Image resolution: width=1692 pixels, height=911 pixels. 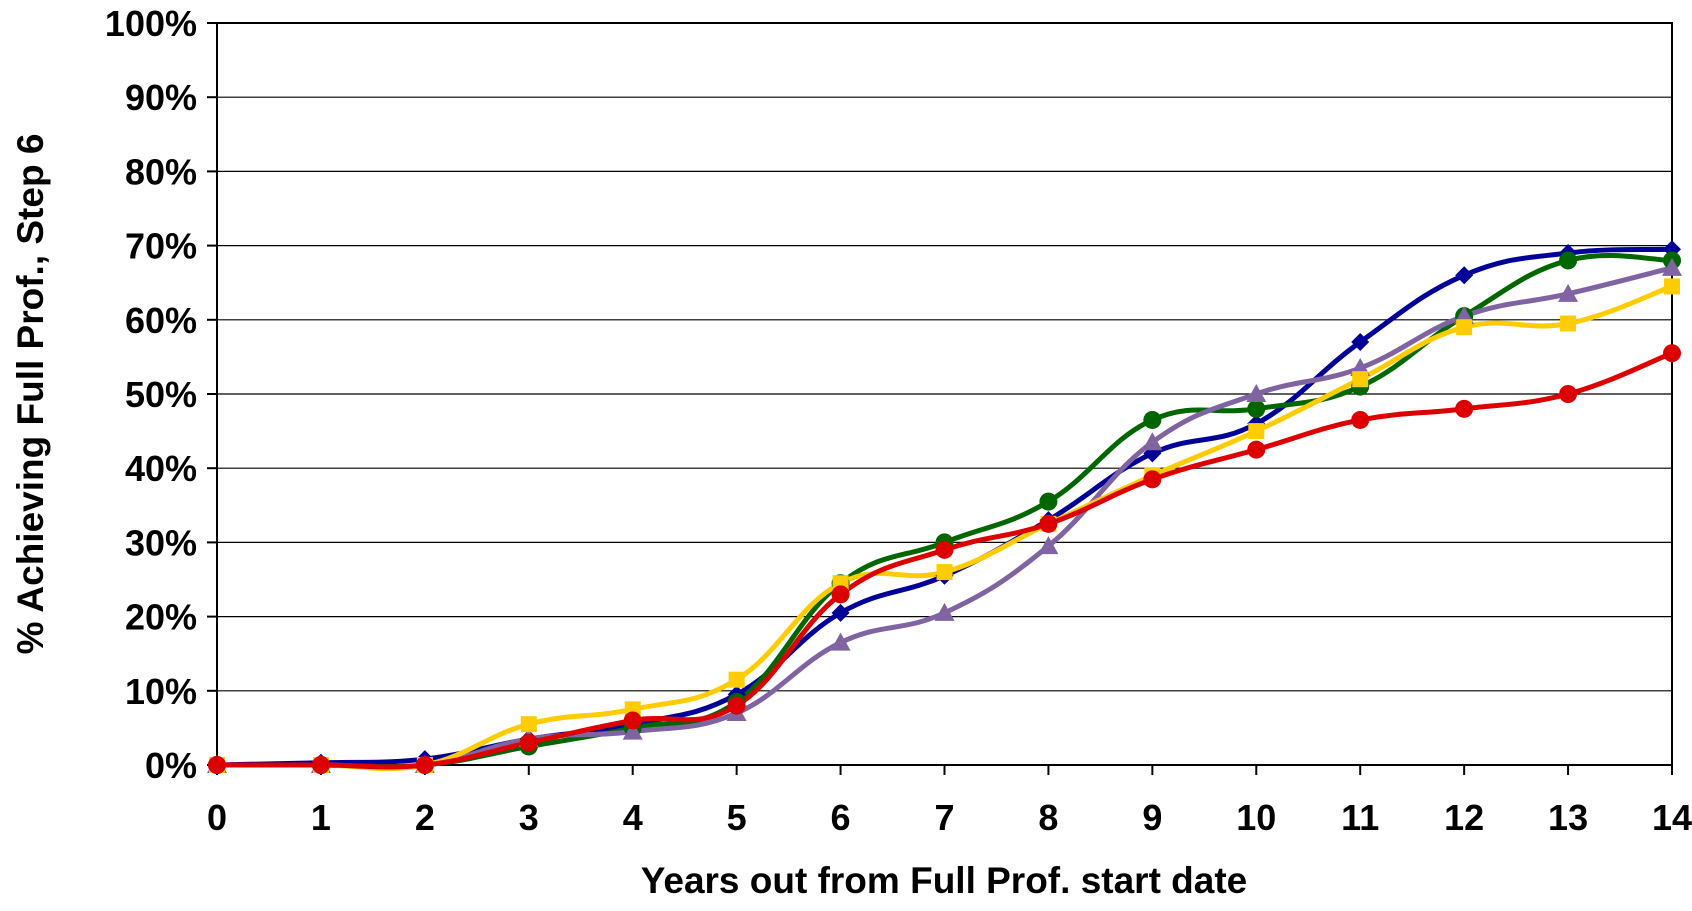 I want to click on x-tick-label: 9, so click(x=1152, y=817).